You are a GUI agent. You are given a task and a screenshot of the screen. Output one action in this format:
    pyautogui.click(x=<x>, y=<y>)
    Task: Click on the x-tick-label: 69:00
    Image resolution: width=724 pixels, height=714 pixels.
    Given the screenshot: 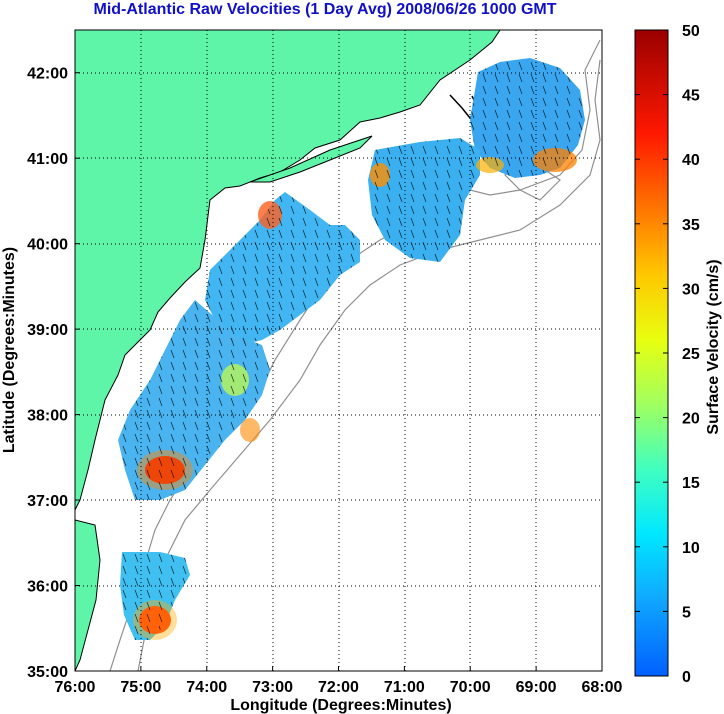 What is the action you would take?
    pyautogui.click(x=536, y=687)
    